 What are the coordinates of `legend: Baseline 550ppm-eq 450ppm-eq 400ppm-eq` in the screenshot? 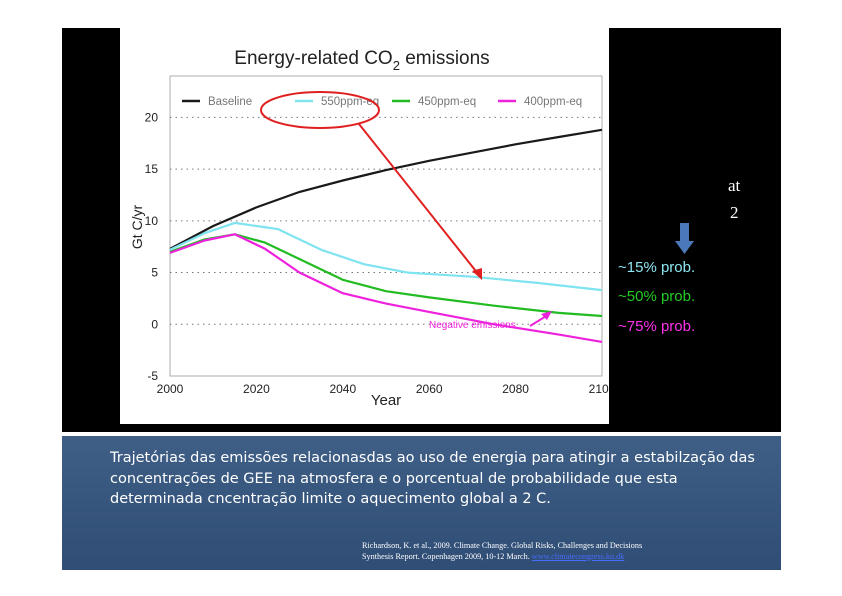 It's located at (382, 102).